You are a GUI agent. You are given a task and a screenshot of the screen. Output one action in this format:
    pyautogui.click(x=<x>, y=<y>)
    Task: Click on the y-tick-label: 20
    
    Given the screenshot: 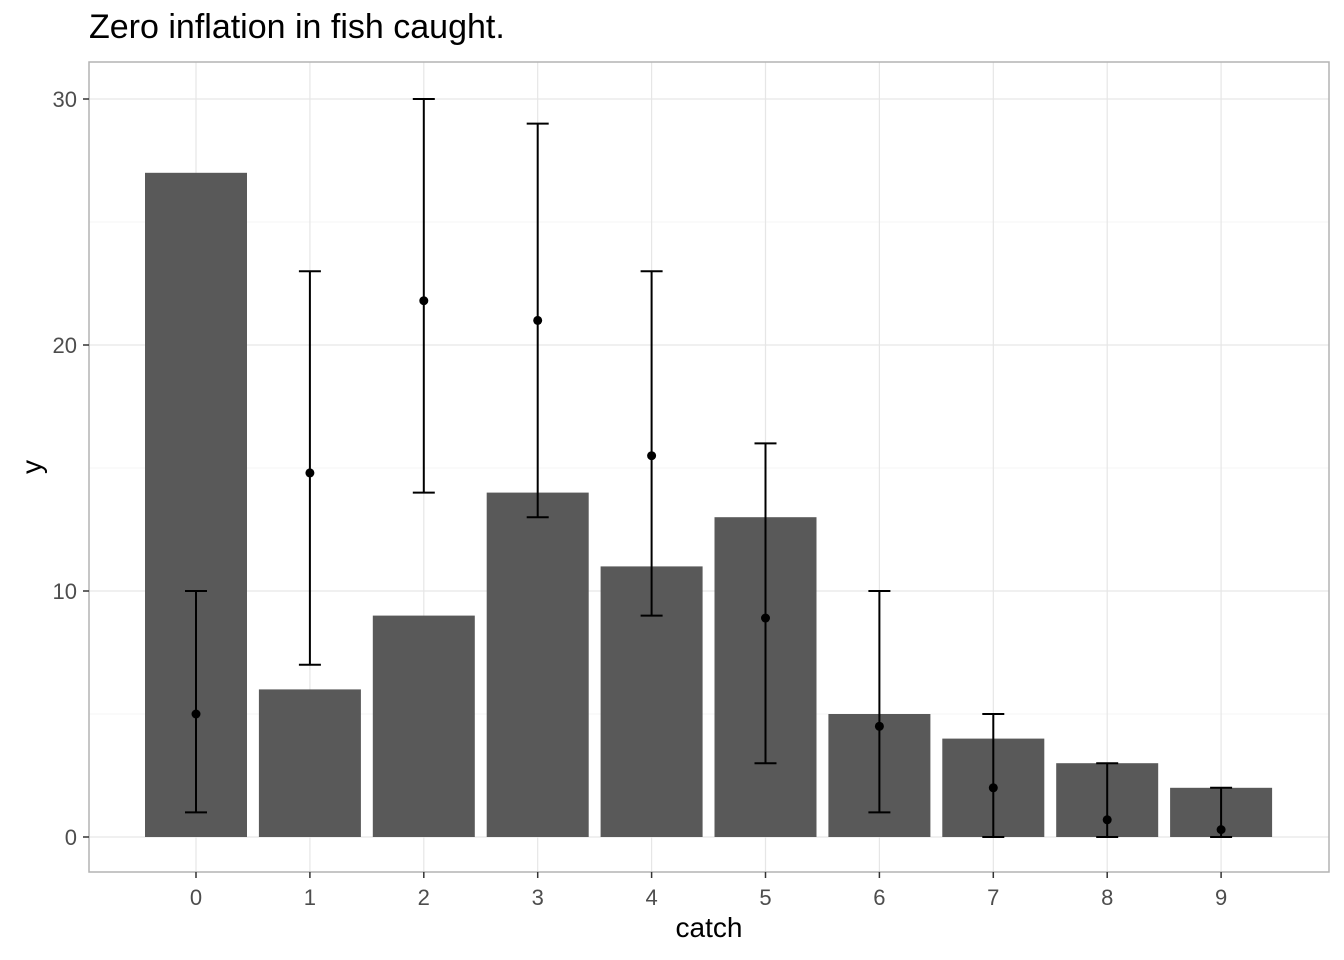 What is the action you would take?
    pyautogui.click(x=65, y=345)
    